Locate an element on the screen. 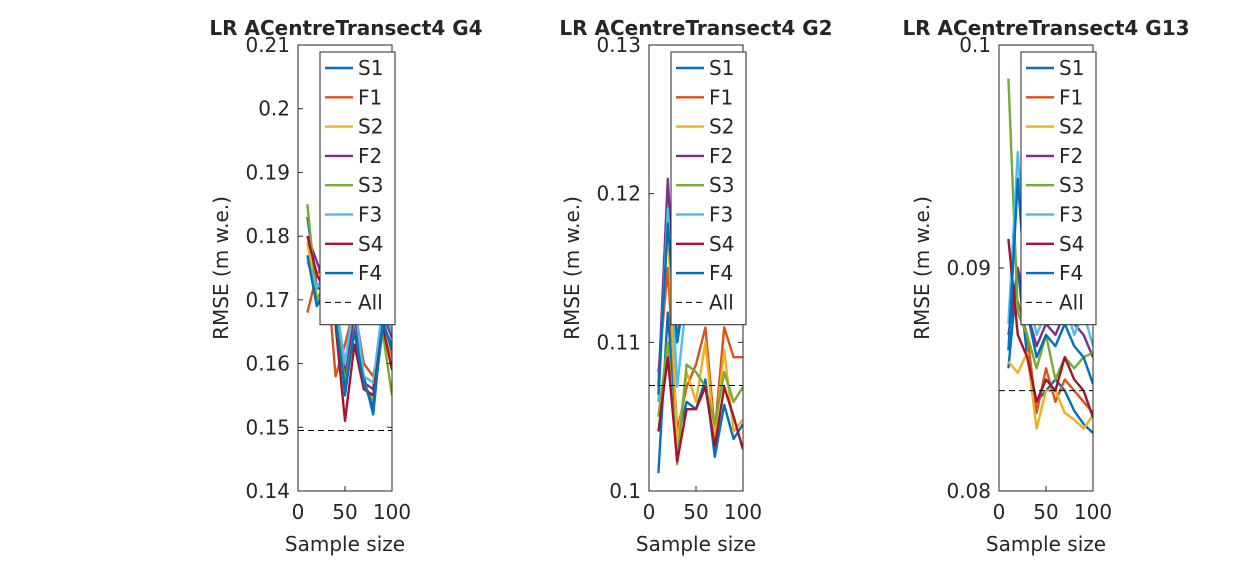 The width and height of the screenshot is (1248, 576). y-tick-label: 0.18 is located at coordinates (267, 236).